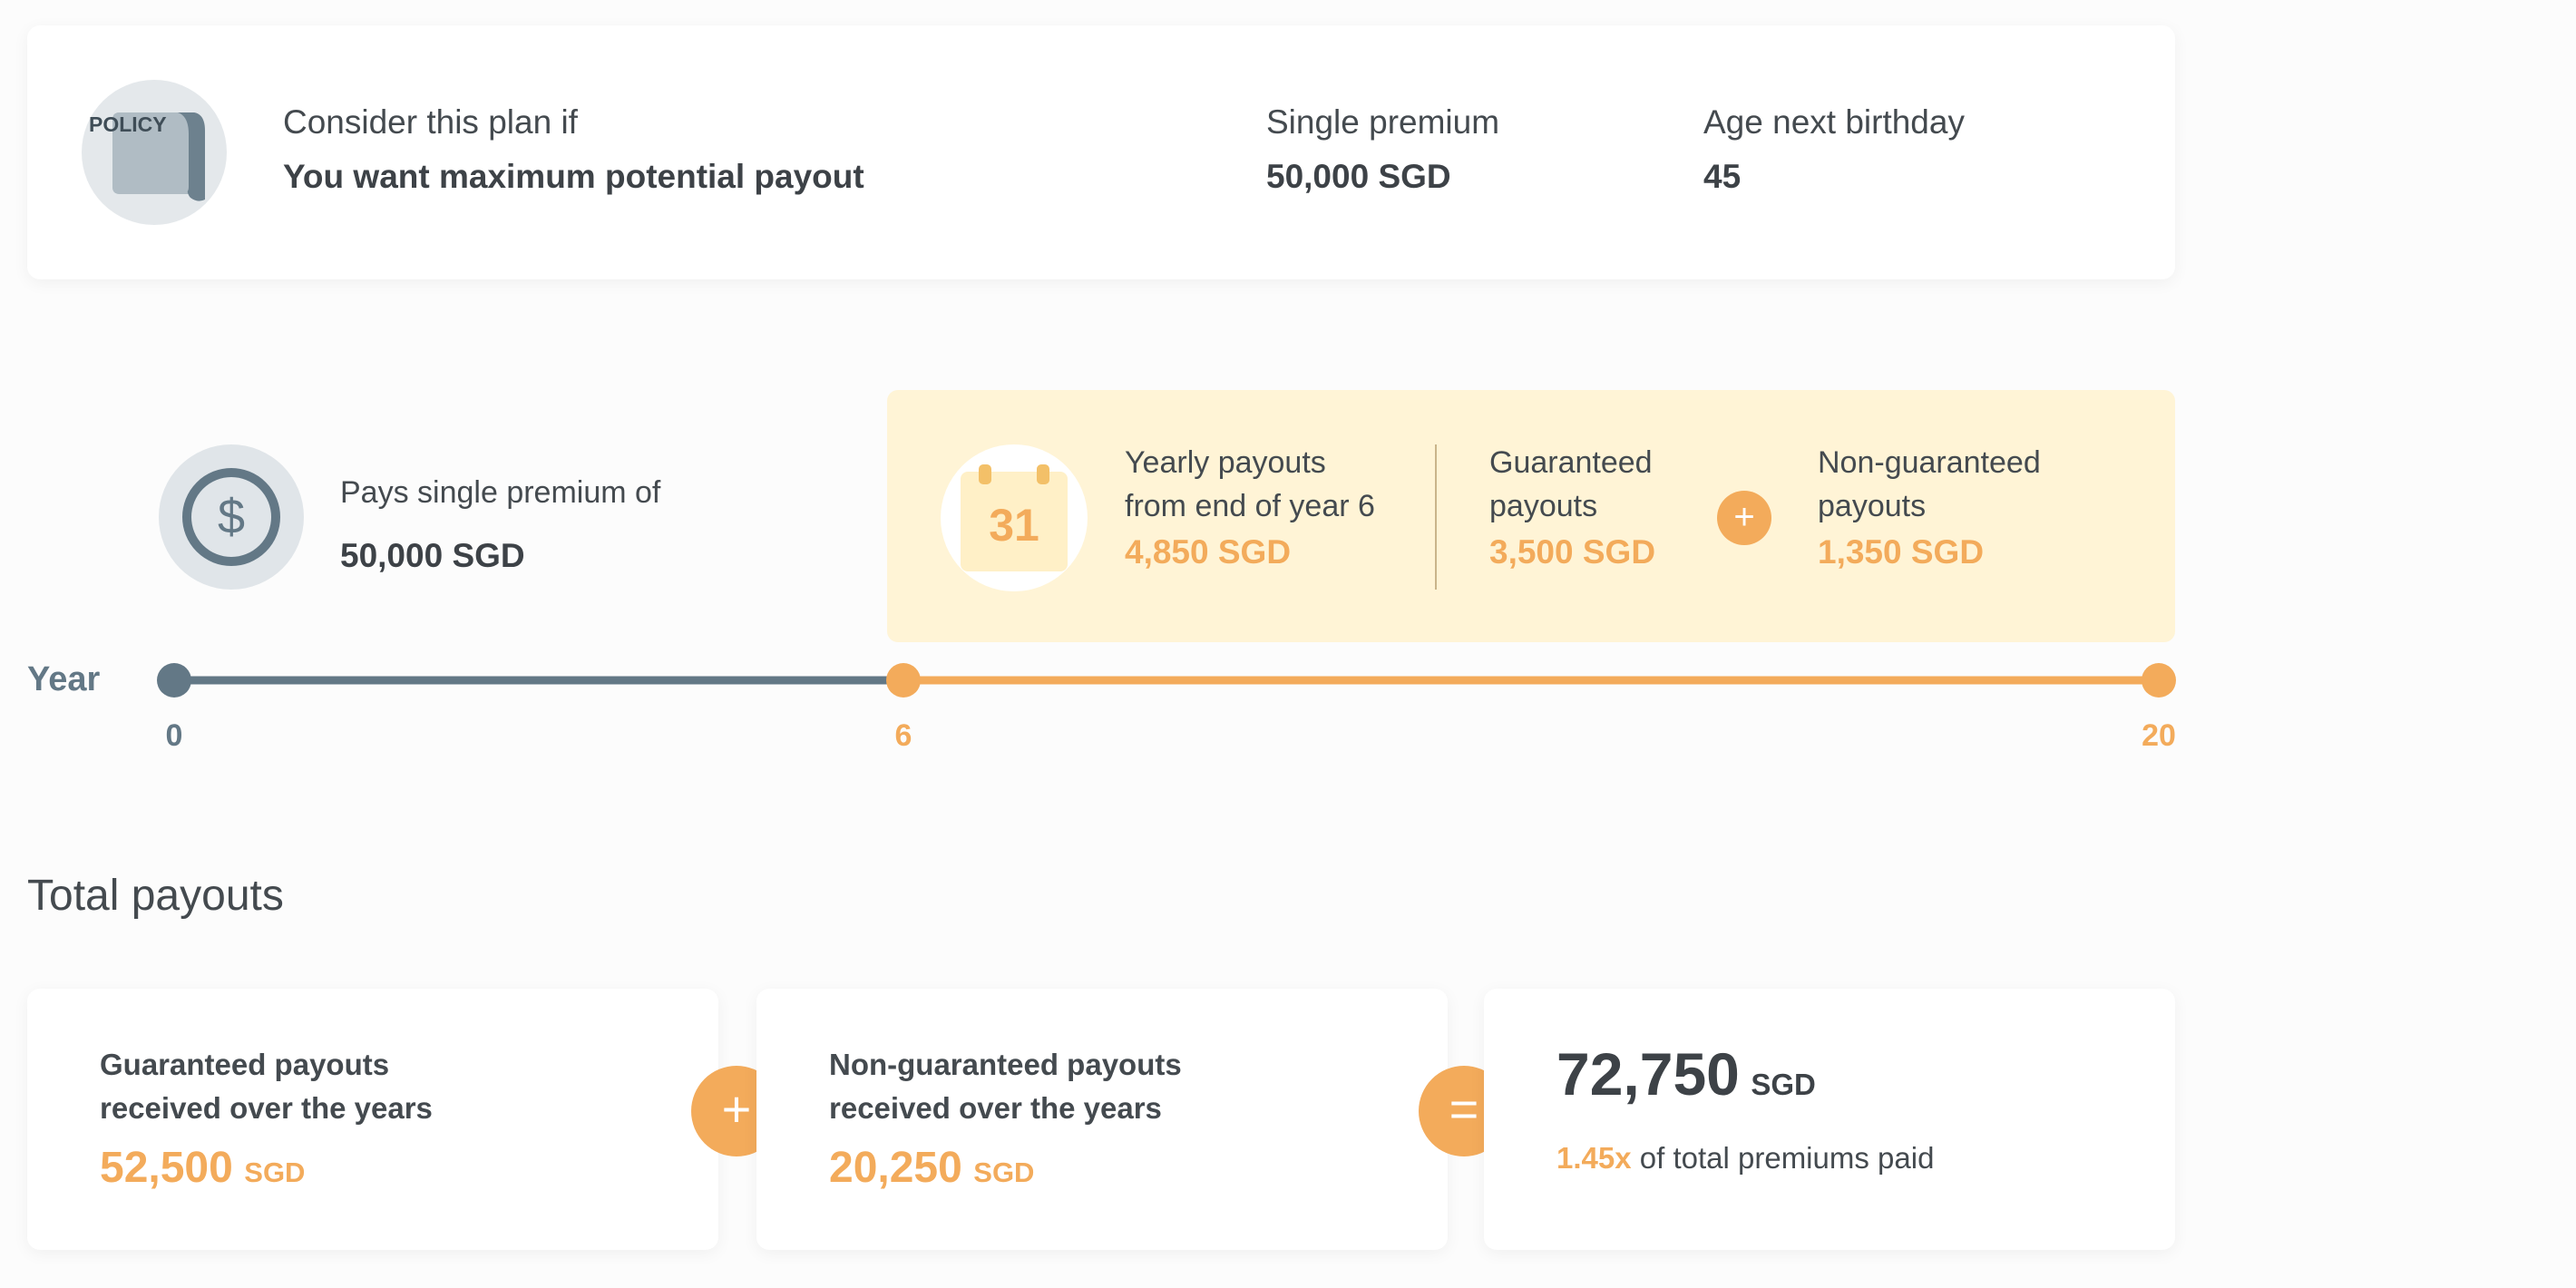 Image resolution: width=2576 pixels, height=1288 pixels. Describe the element at coordinates (1250, 506) in the screenshot. I see `yearly-label-line2: from end of year 6` at that location.